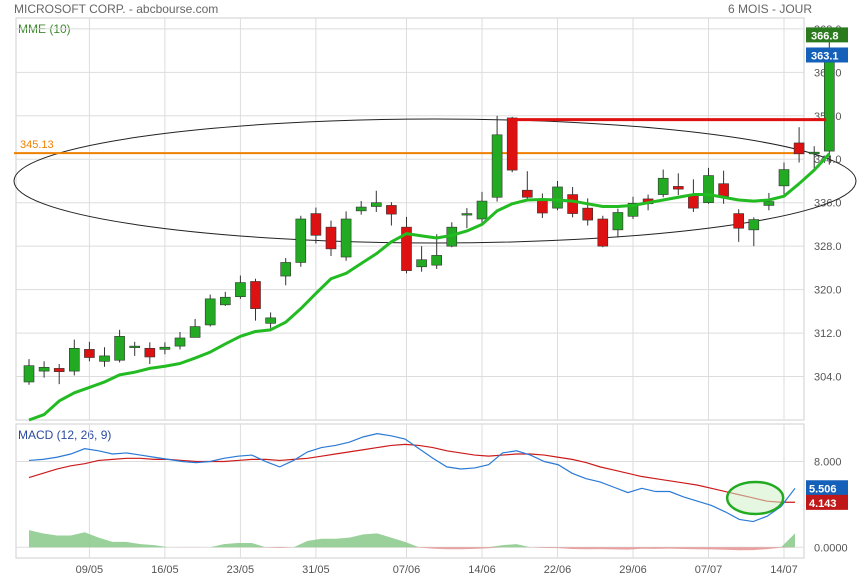 The width and height of the screenshot is (860, 580). I want to click on x-tick-label: 14/06, so click(482, 570).